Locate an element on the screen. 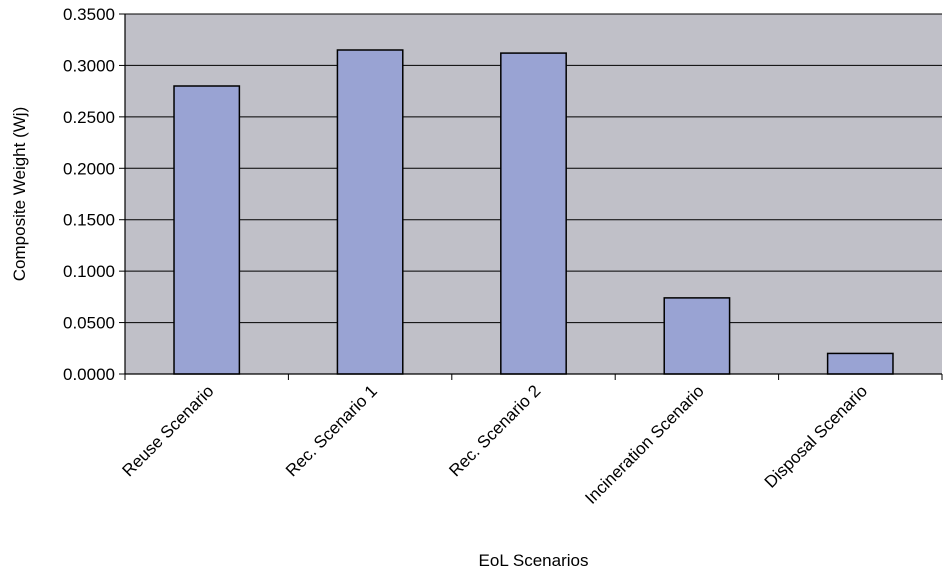 The width and height of the screenshot is (944, 573). x-tick-label: Disposal Scenario is located at coordinates (816, 436).